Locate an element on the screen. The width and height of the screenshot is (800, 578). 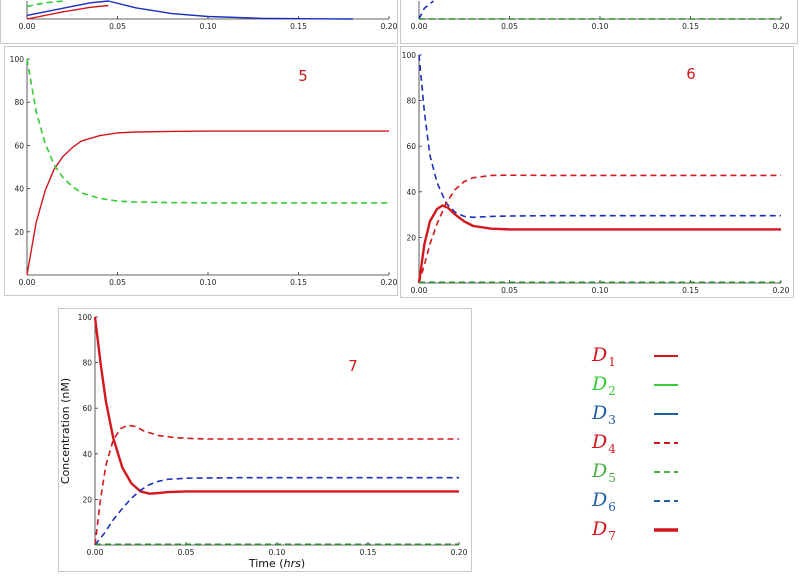
legend-item-d7: D7 is located at coordinates (652, 532).